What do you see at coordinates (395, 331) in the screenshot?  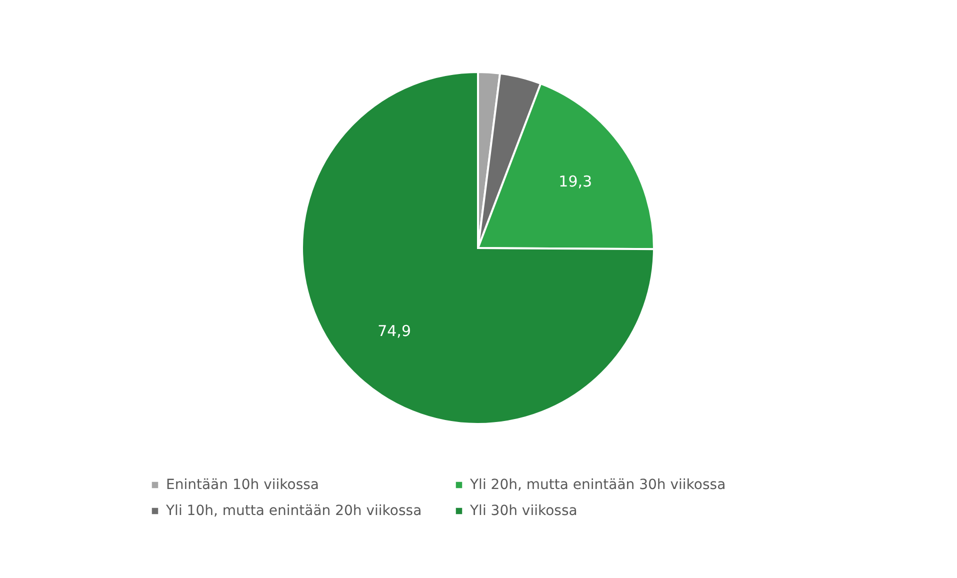 I see `data-label: 74,9` at bounding box center [395, 331].